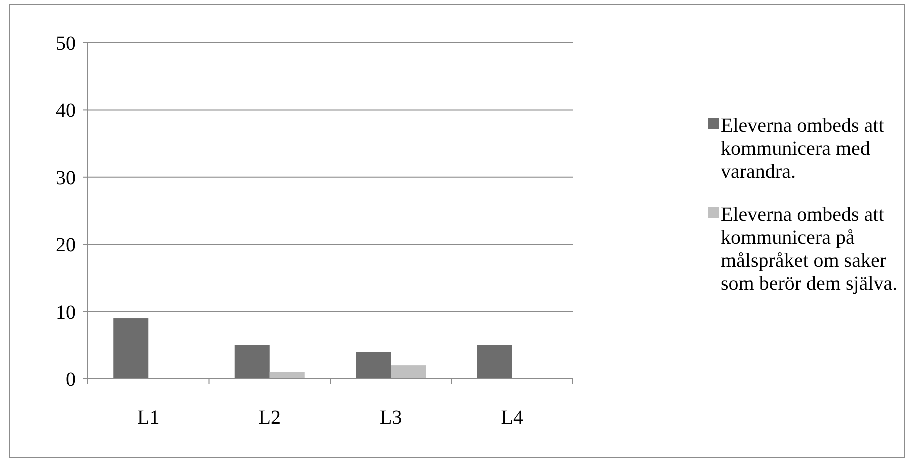  I want to click on y-tick-label: 50, so click(66, 44).